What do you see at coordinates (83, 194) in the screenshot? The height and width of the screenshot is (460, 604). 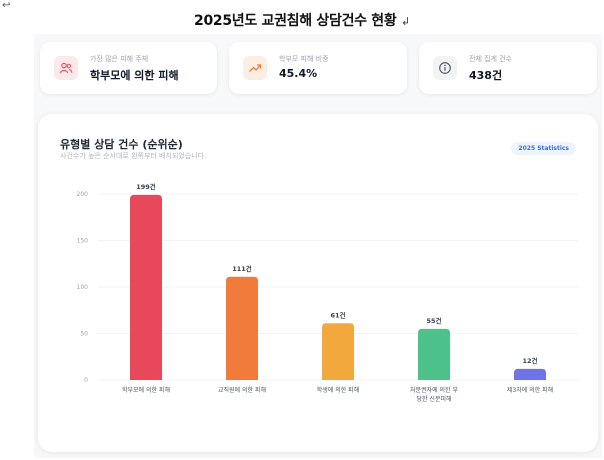 I see `y-tick-label: 200` at bounding box center [83, 194].